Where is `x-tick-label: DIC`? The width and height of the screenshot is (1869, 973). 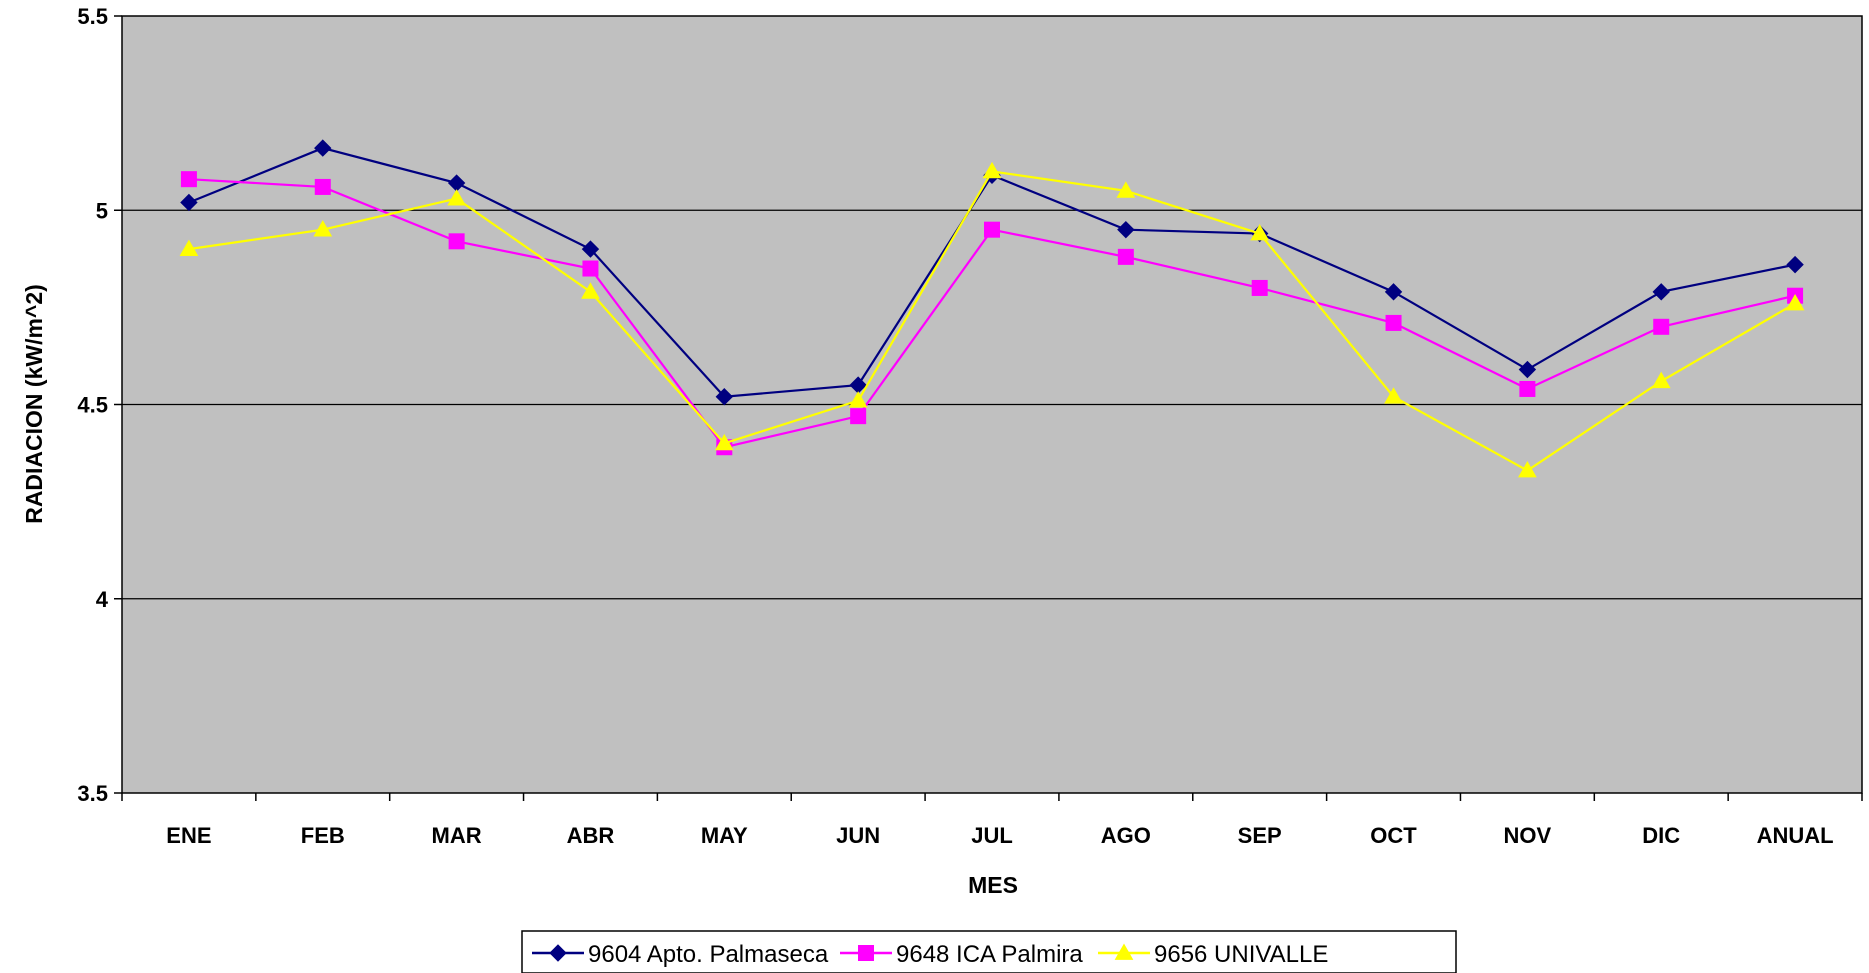
x-tick-label: DIC is located at coordinates (1661, 835).